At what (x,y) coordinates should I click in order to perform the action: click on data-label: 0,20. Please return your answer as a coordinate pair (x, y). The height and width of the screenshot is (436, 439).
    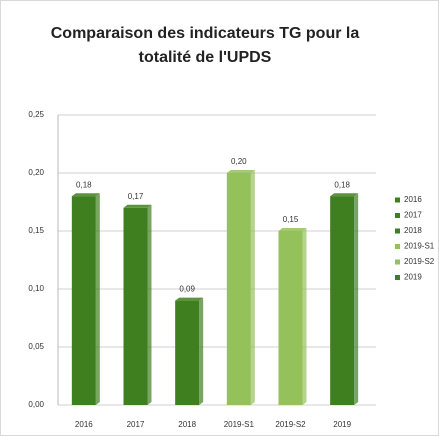
    Looking at the image, I should click on (239, 161).